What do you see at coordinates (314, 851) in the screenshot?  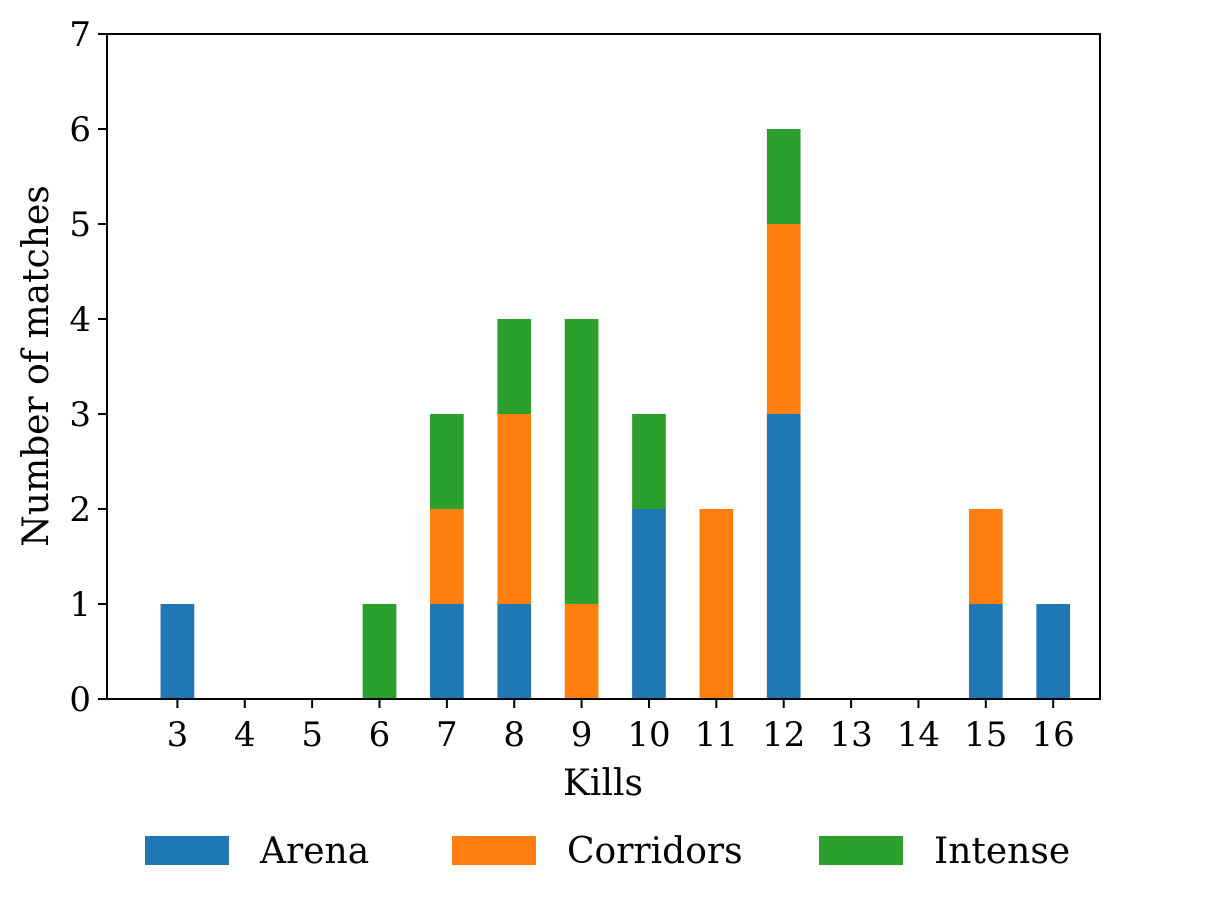 I see `legend-label-arena: Arena` at bounding box center [314, 851].